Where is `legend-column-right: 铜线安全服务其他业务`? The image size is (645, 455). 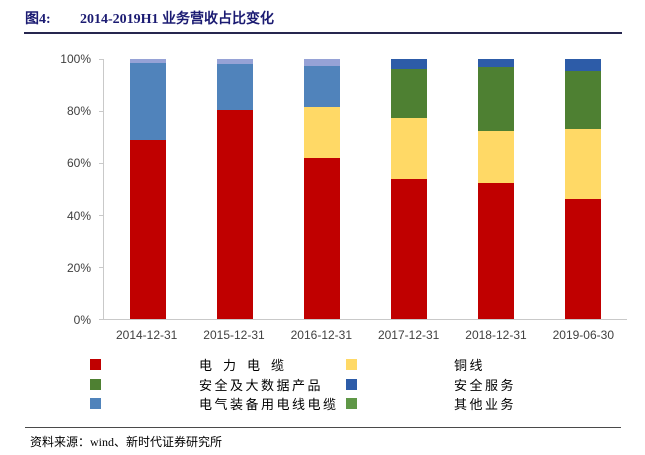 legend-column-right: 铜线安全服务其他业务 is located at coordinates (431, 384).